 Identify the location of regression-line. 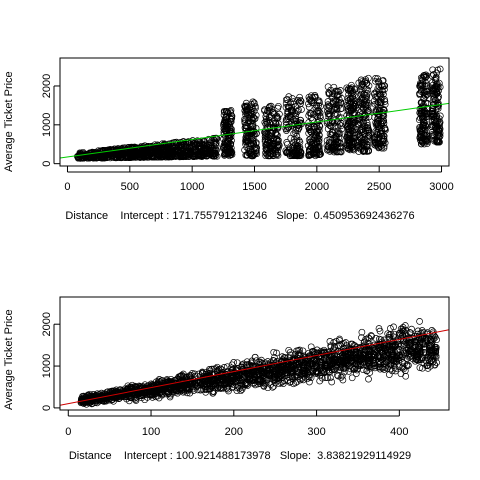
(254, 130).